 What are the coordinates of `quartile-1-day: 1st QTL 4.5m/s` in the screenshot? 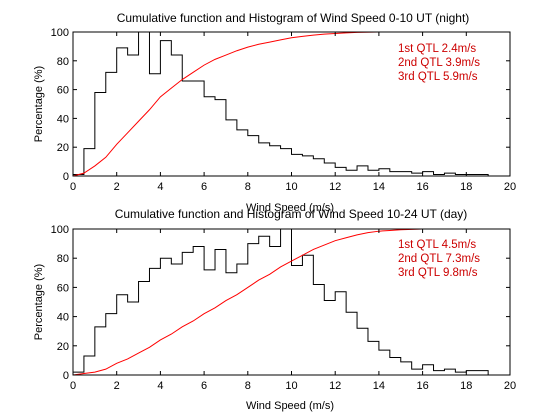 It's located at (437, 245).